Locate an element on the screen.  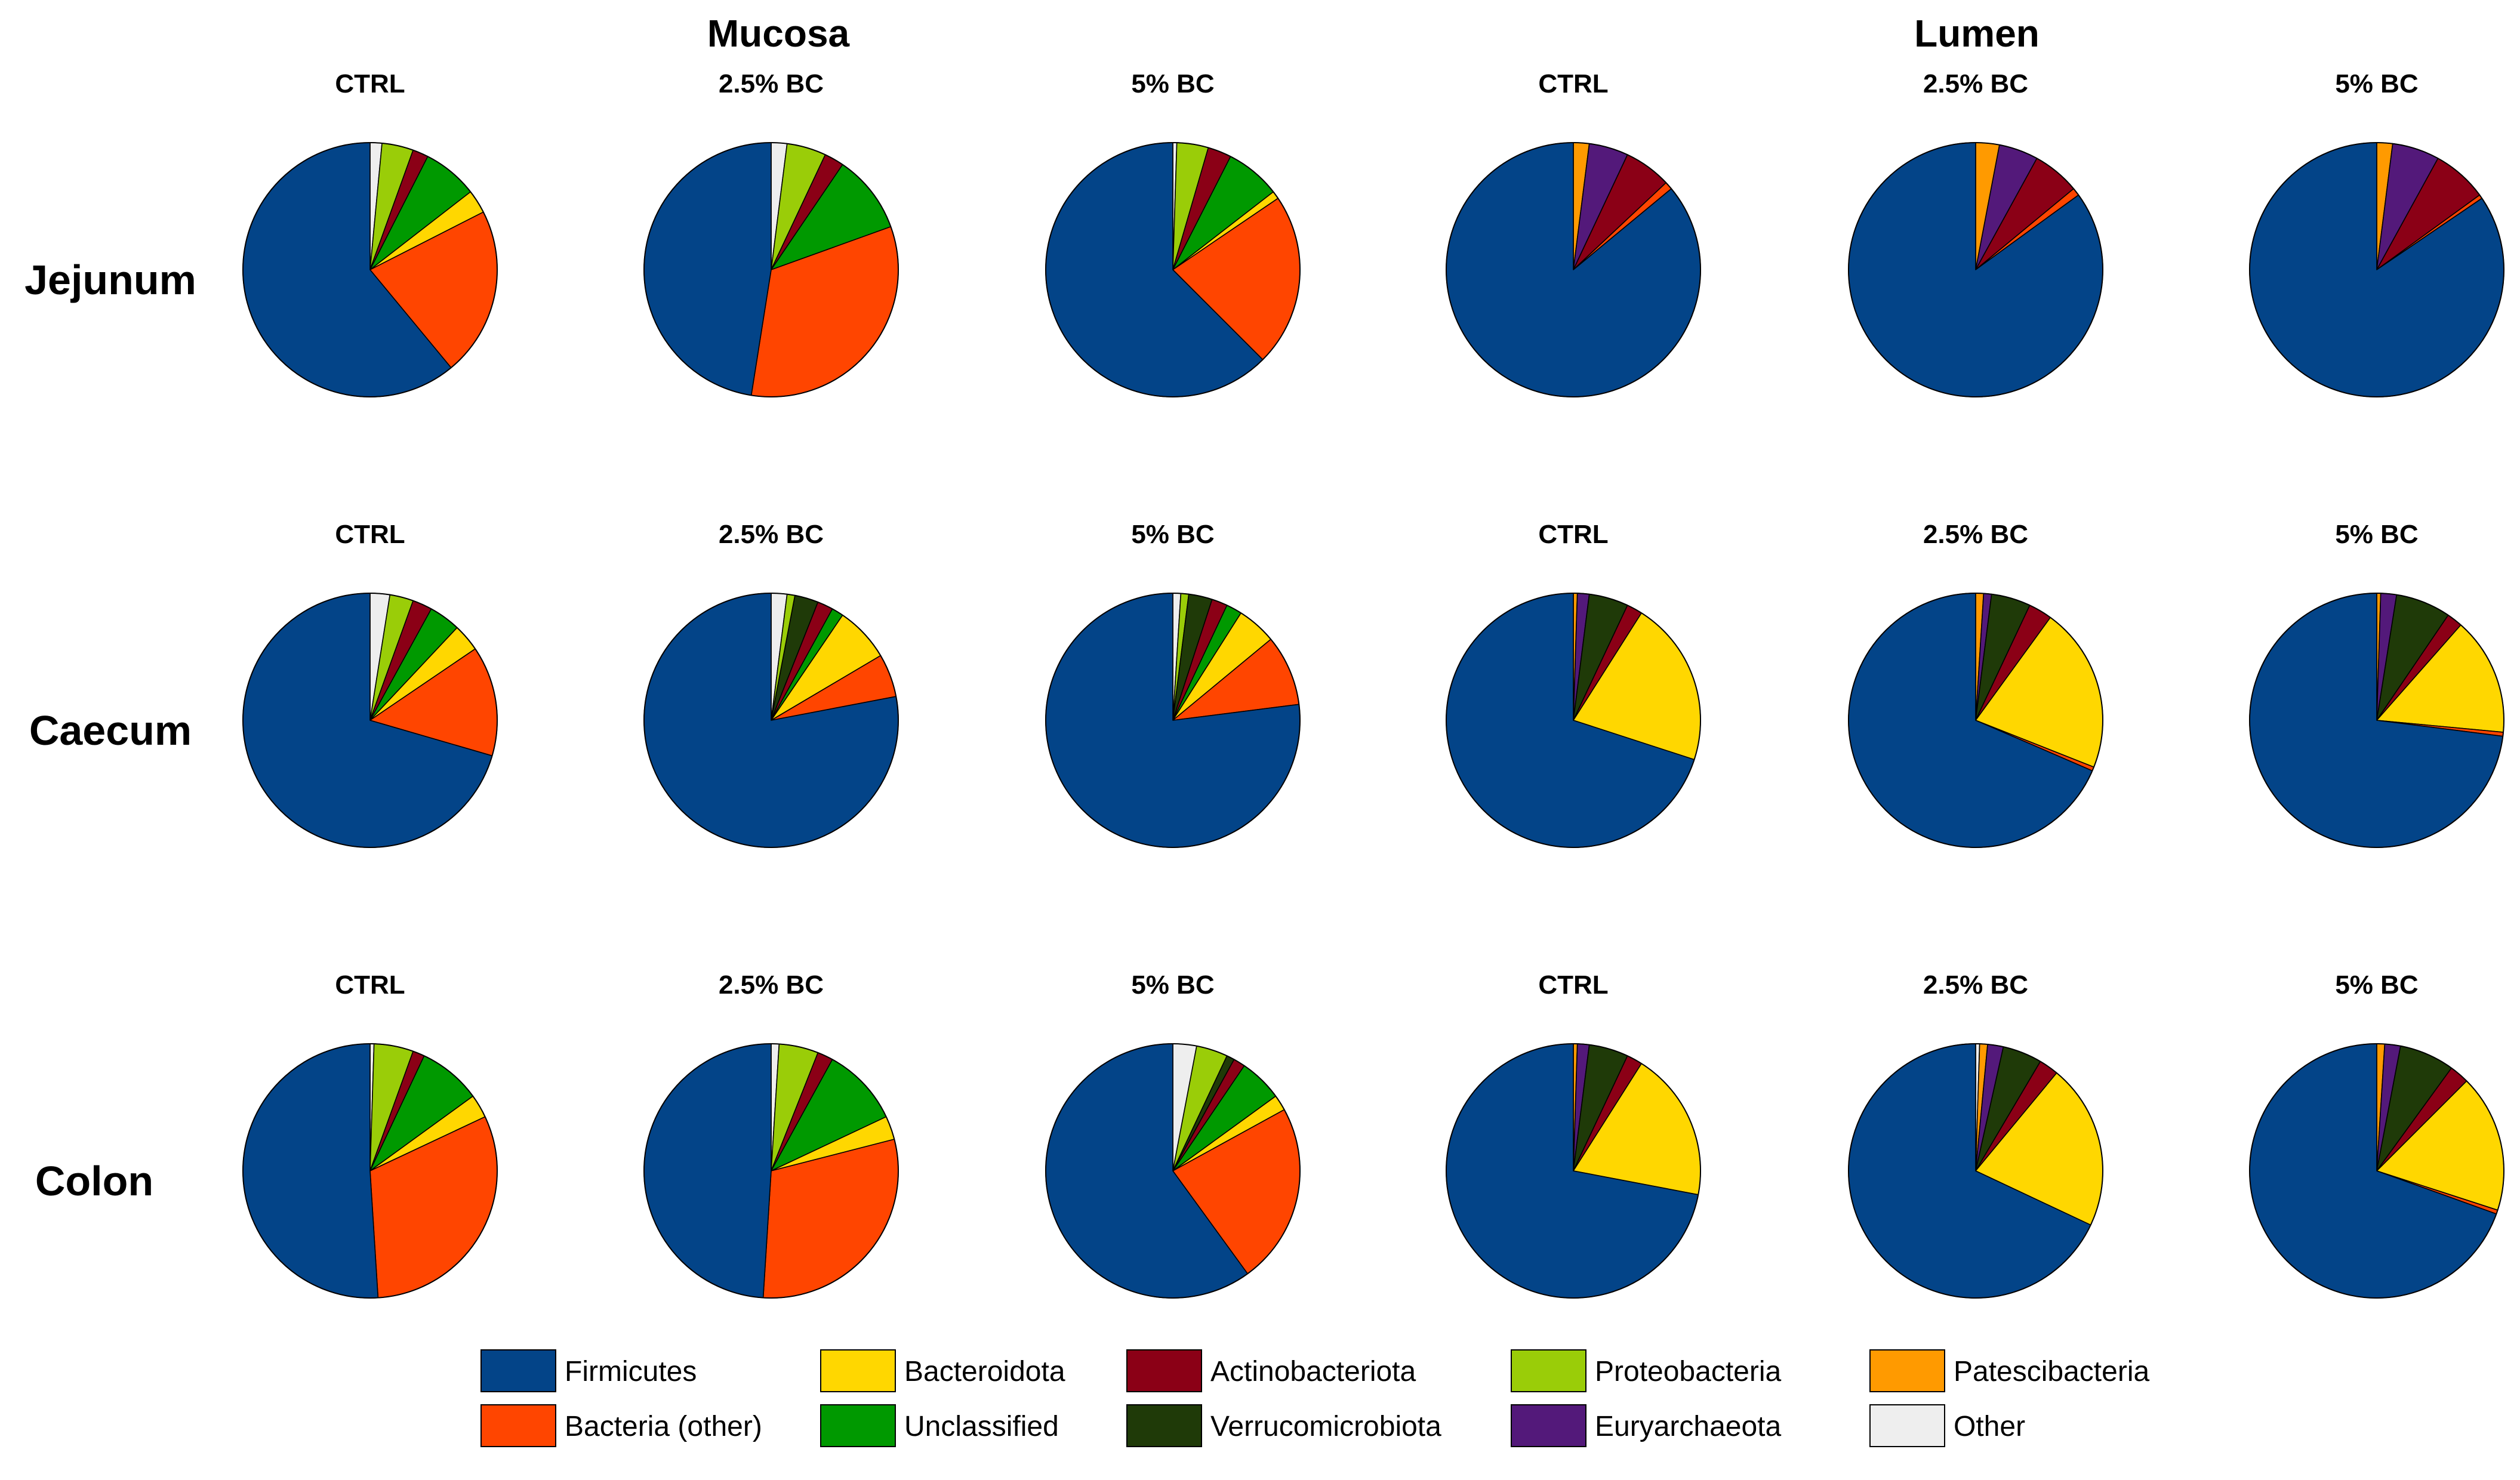
legend-item-unclassified: Unclassified is located at coordinates (939, 1426).